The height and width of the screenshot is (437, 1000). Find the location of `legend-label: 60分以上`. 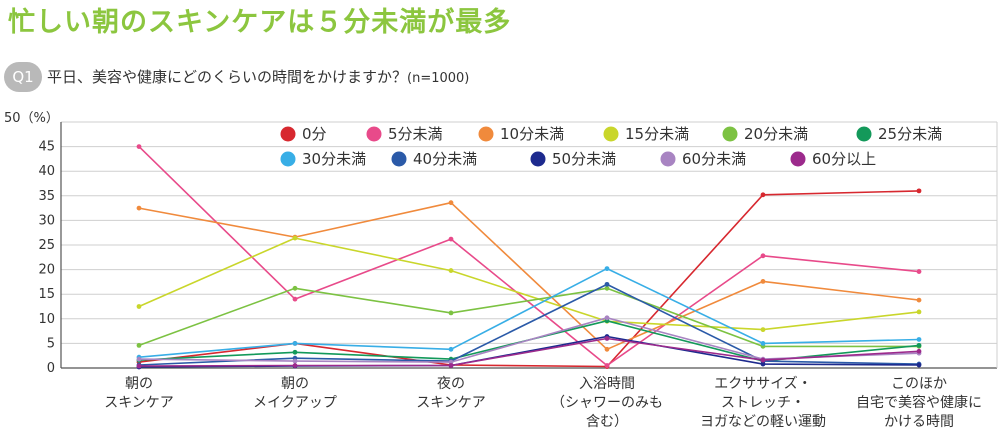

legend-label: 60分以上 is located at coordinates (844, 159).